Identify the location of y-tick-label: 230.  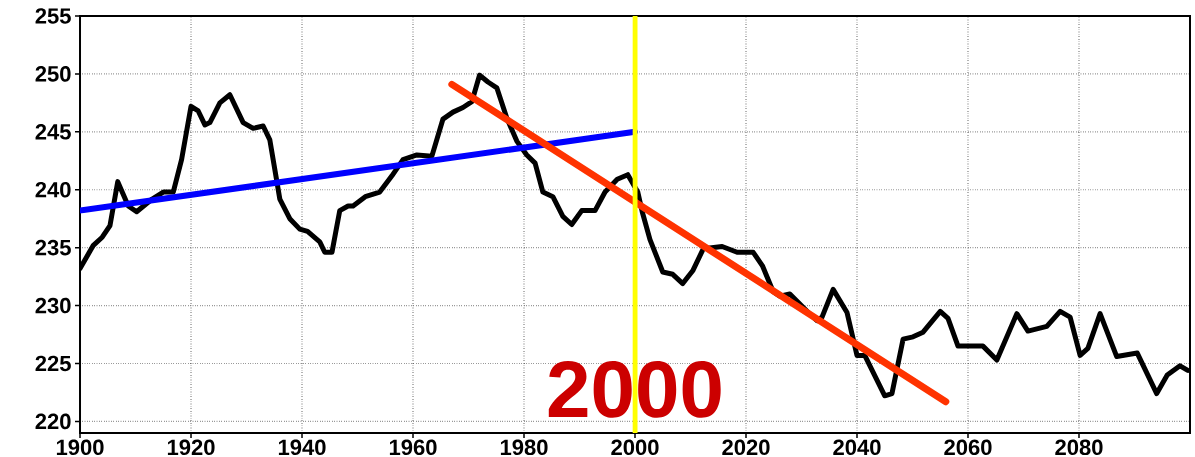
(53, 305).